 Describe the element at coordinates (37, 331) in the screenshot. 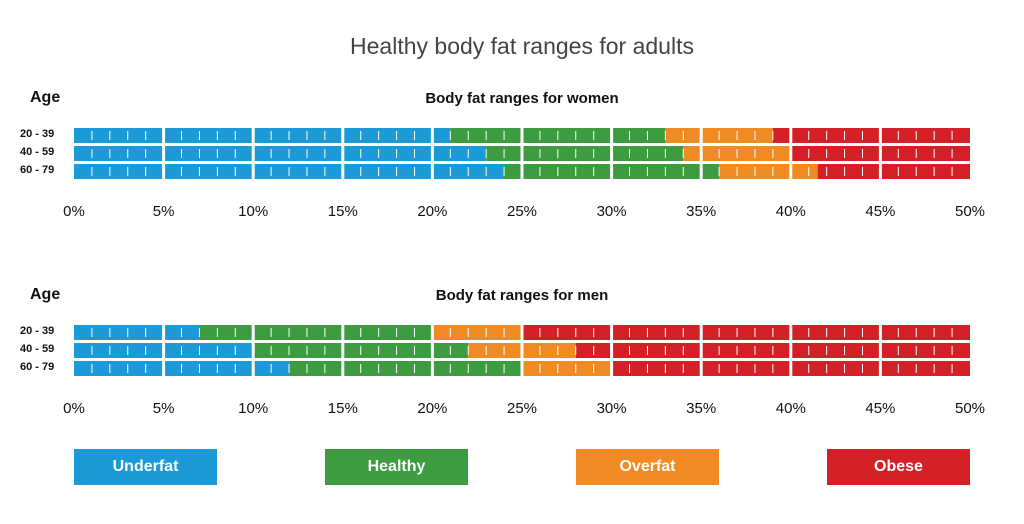

I see `men-row-label: 20 - 39` at that location.